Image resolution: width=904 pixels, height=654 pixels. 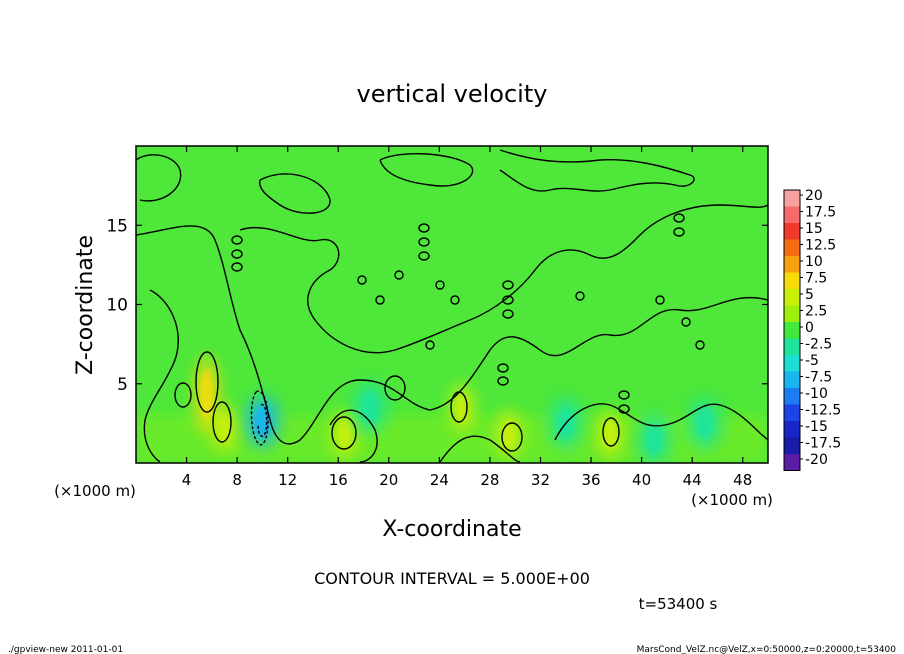 What do you see at coordinates (814, 229) in the screenshot?
I see `colorbar-label: 15` at bounding box center [814, 229].